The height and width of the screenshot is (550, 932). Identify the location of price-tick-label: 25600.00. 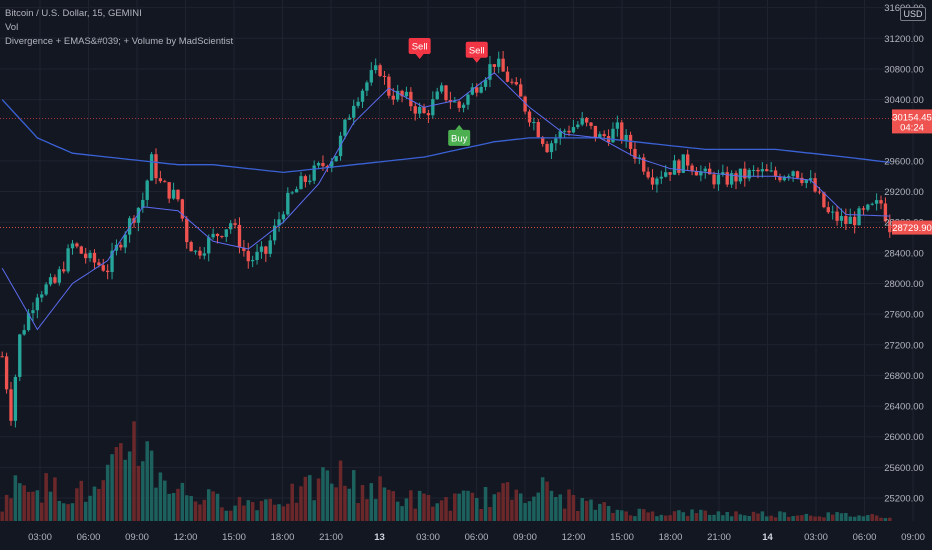
(904, 468).